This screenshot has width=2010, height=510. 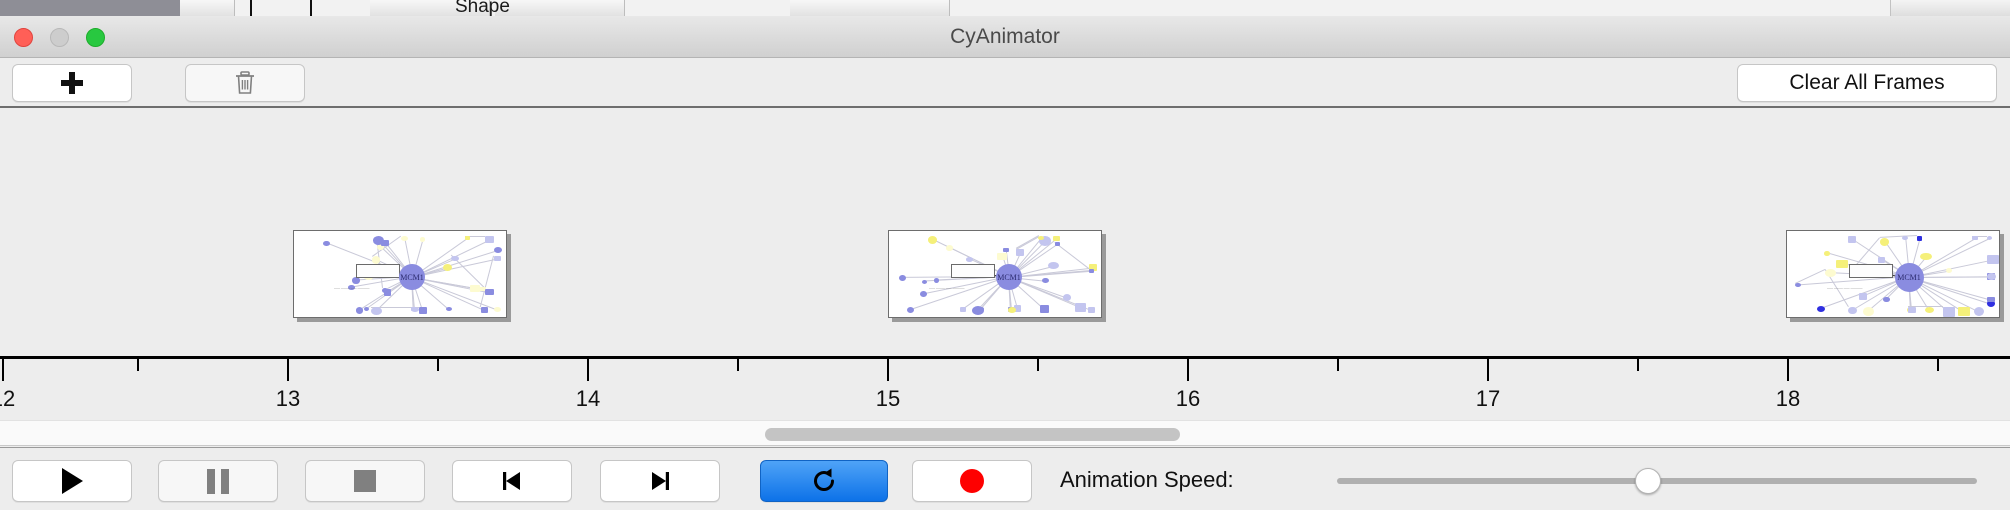 I want to click on trash-icon, so click(x=245, y=82).